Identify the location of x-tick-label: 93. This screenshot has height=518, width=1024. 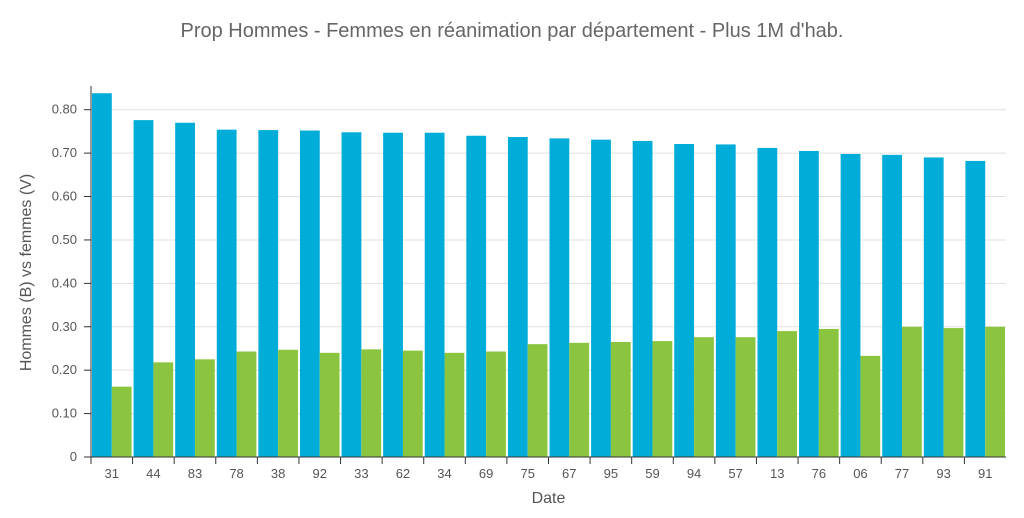
(943, 473).